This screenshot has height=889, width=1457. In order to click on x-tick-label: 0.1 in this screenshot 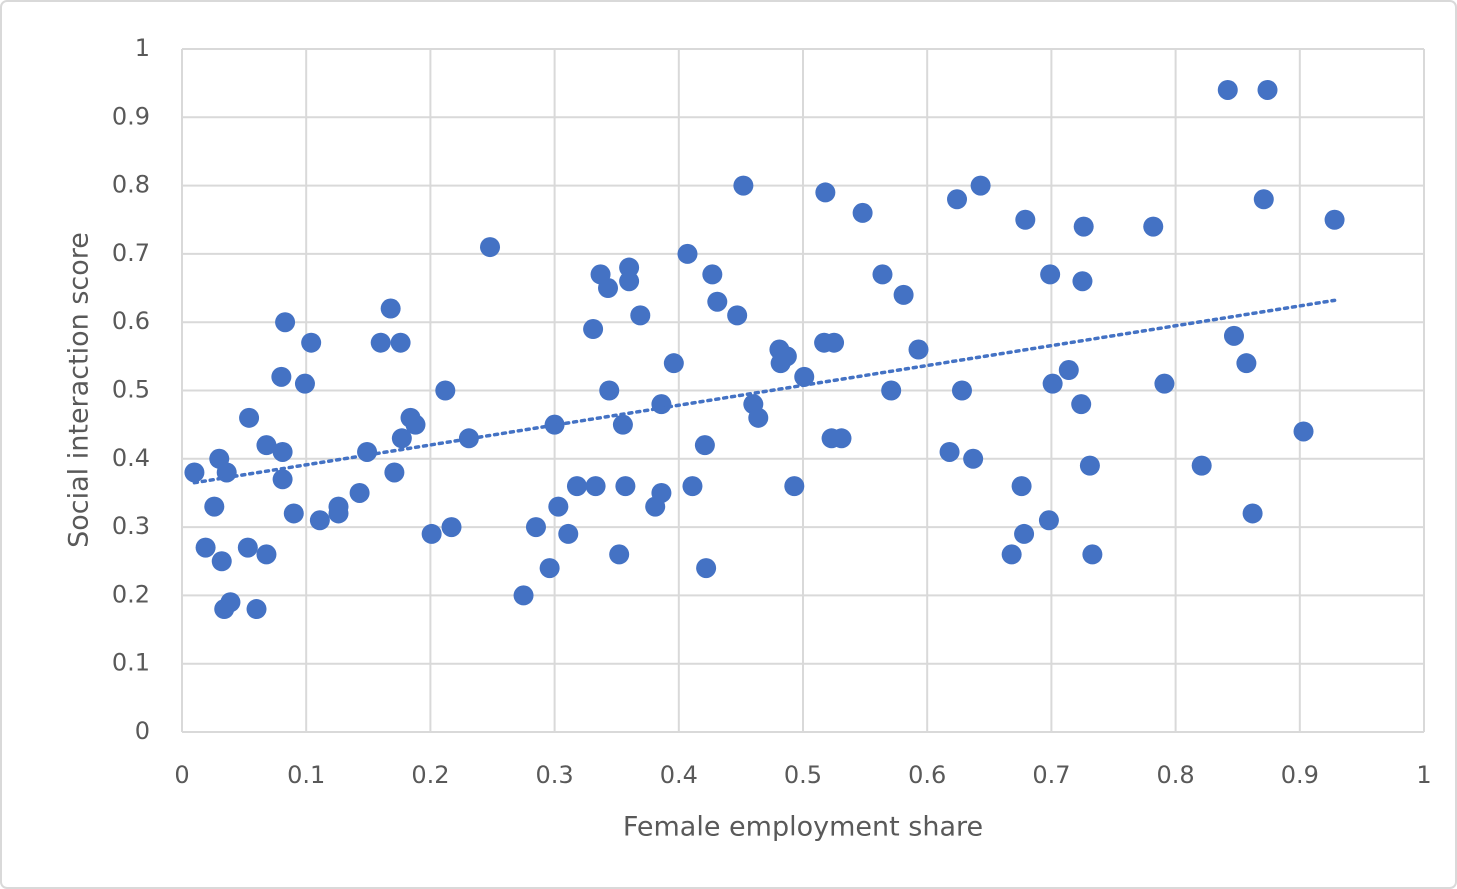, I will do `click(306, 775)`.